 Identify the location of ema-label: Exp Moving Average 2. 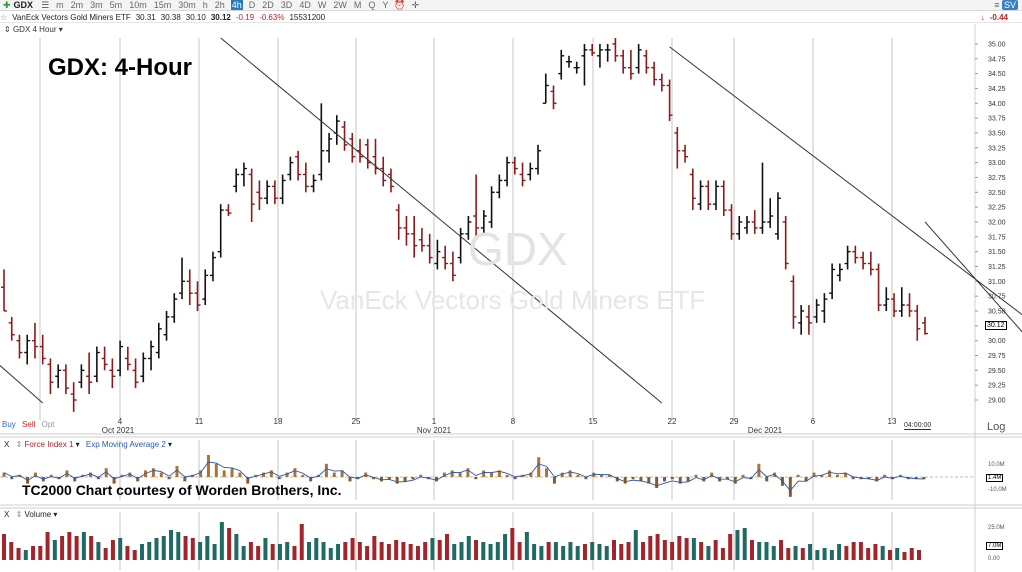
(125, 444).